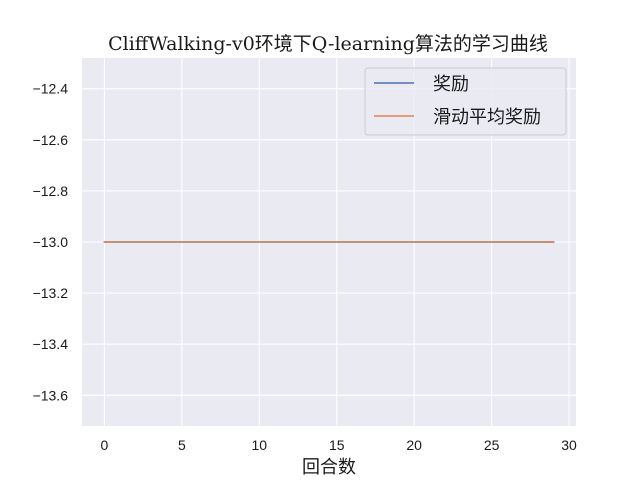  What do you see at coordinates (51, 293) in the screenshot?
I see `y-tick-label: −13.2` at bounding box center [51, 293].